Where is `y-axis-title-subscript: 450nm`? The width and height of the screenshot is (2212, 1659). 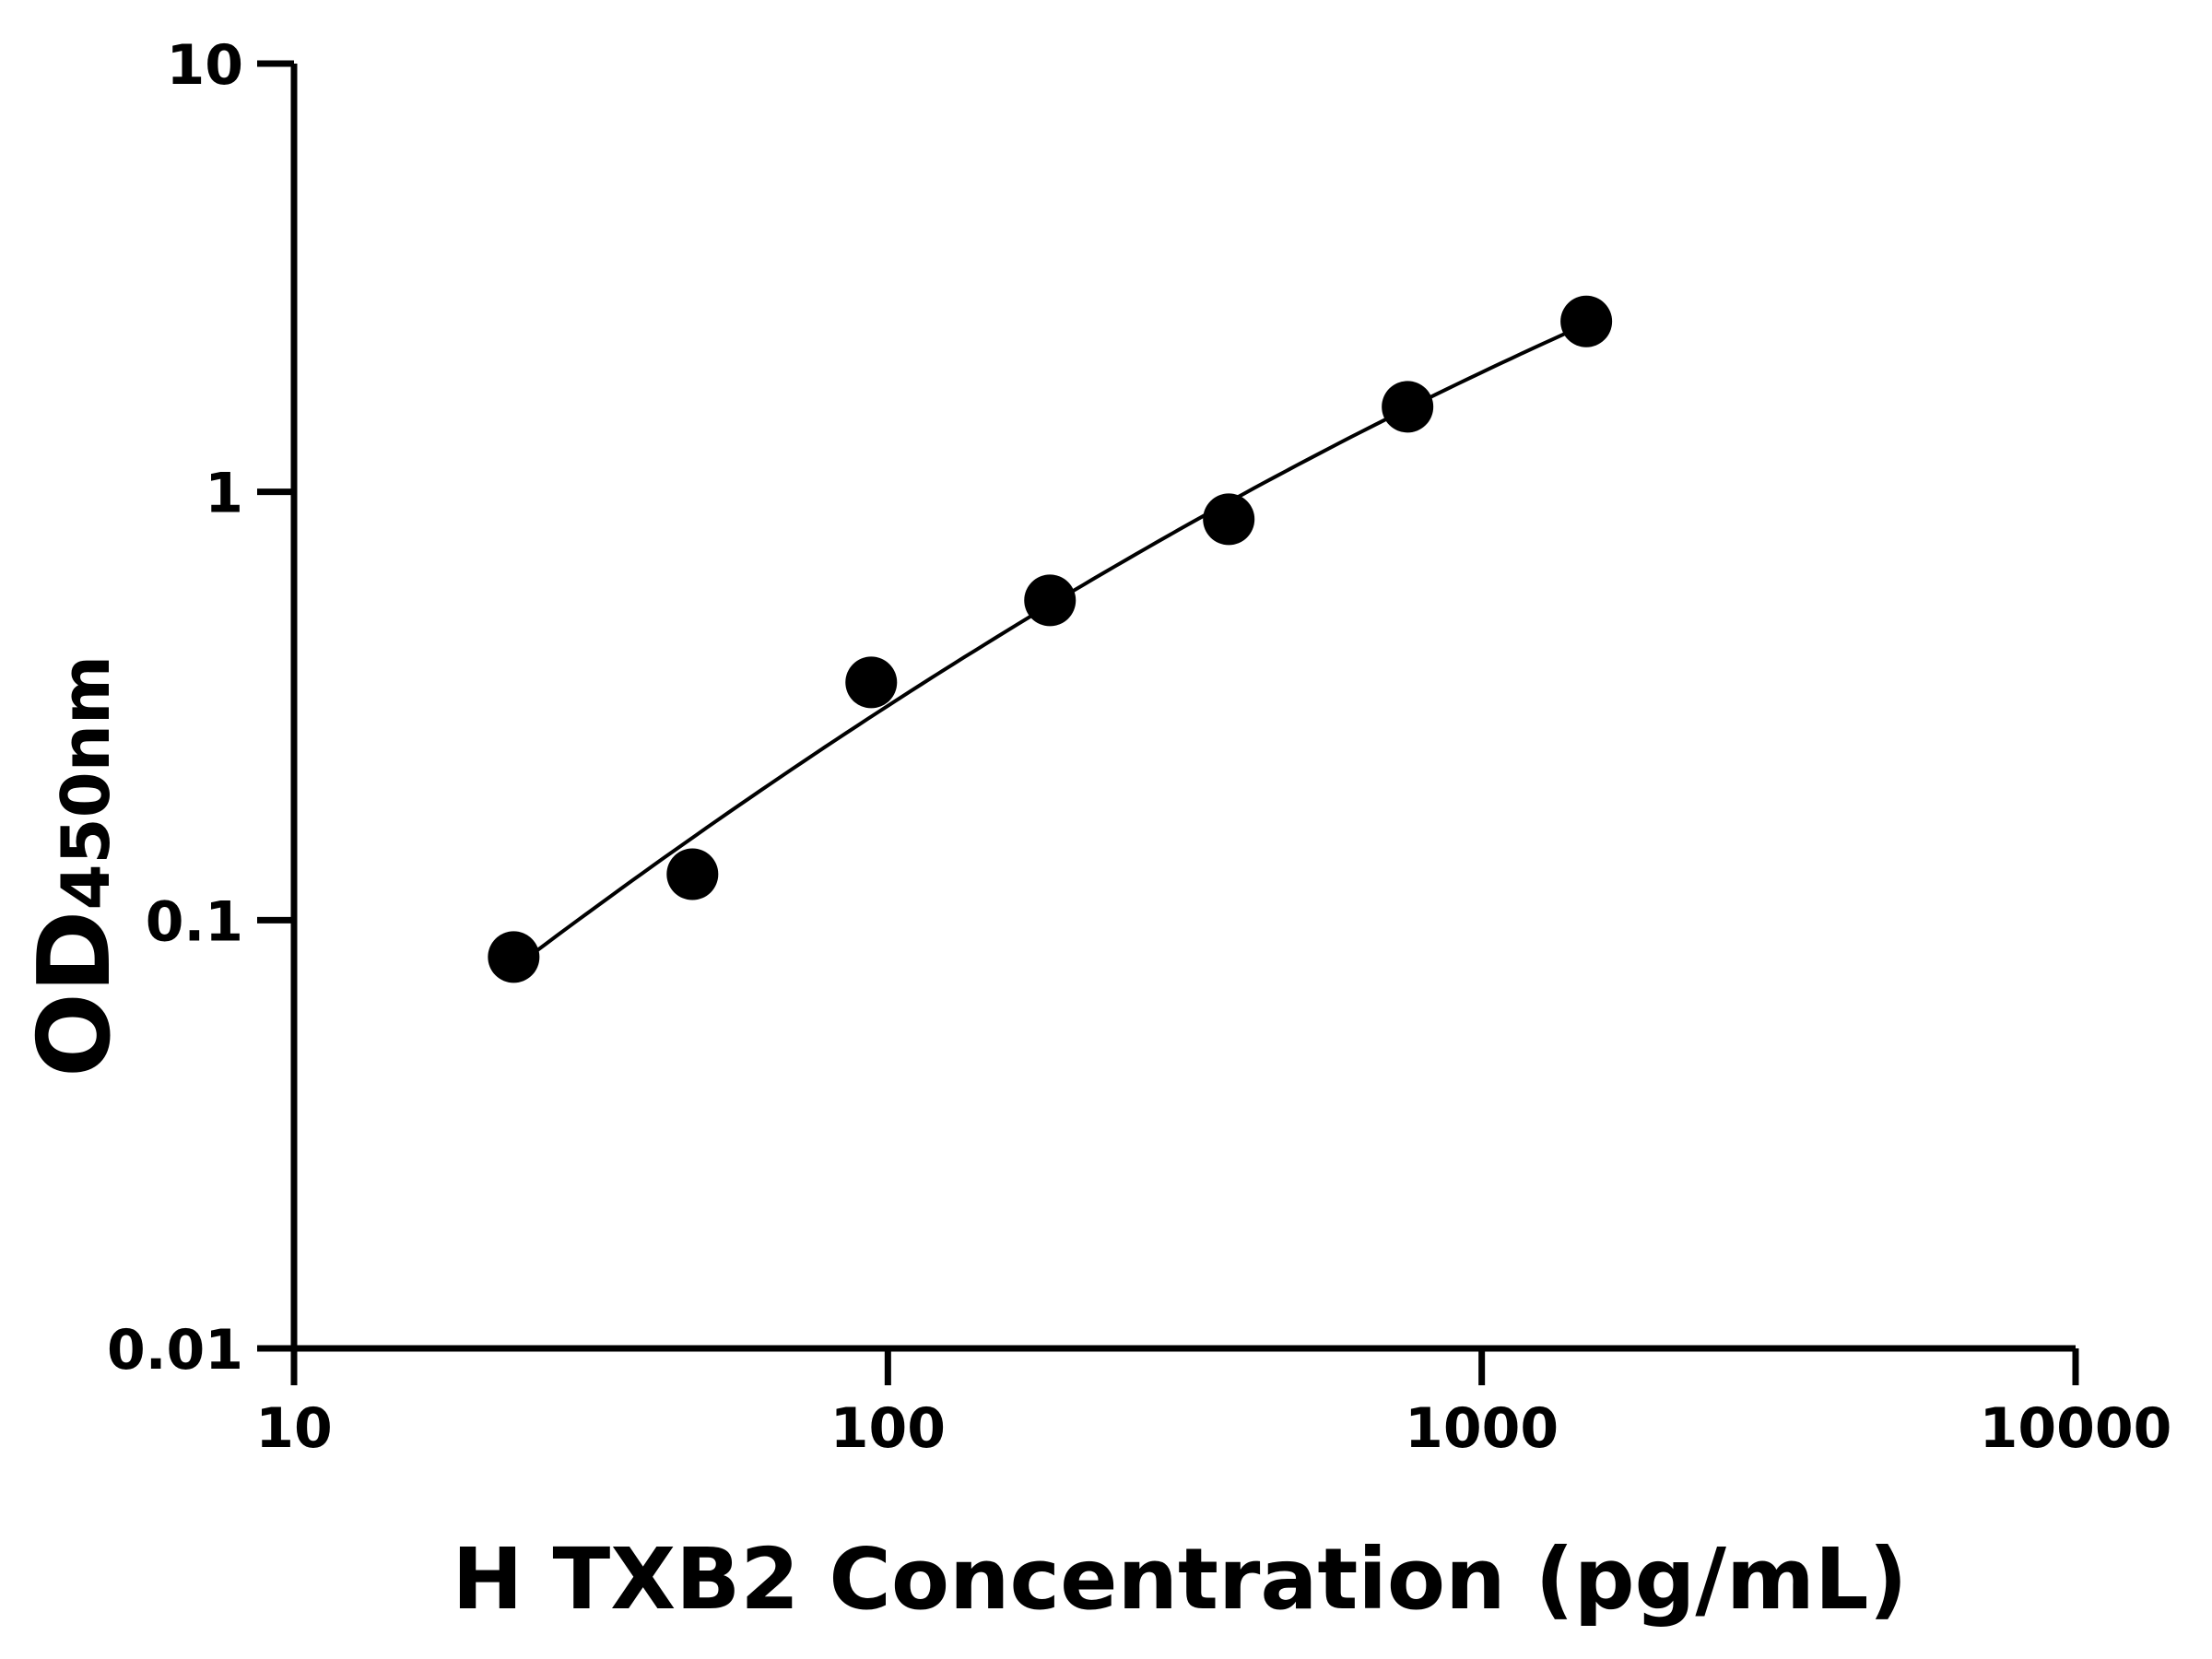
y-axis-title-subscript: 450nm is located at coordinates (85, 783).